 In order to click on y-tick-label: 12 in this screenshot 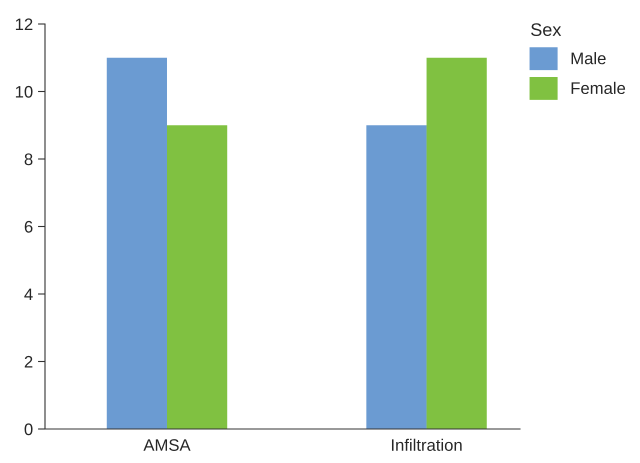, I will do `click(24, 24)`.